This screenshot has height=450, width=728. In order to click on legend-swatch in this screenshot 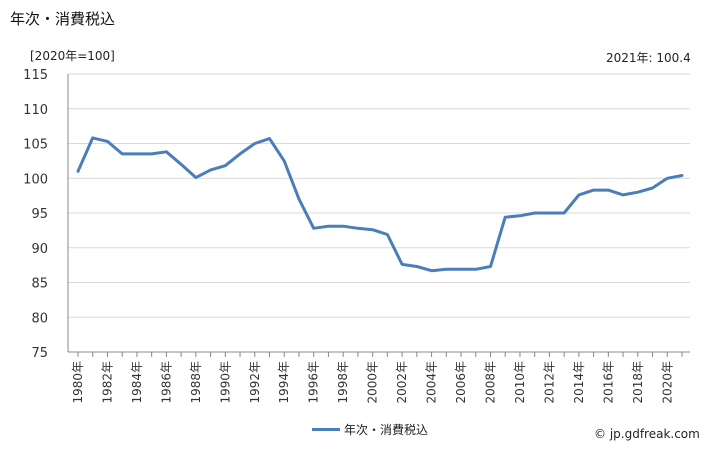, I will do `click(326, 429)`.